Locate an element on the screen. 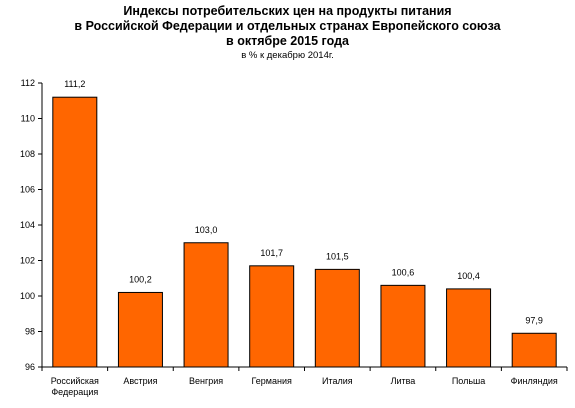 Image resolution: width=575 pixels, height=408 pixels. y-tick-label: 96 is located at coordinates (30, 367).